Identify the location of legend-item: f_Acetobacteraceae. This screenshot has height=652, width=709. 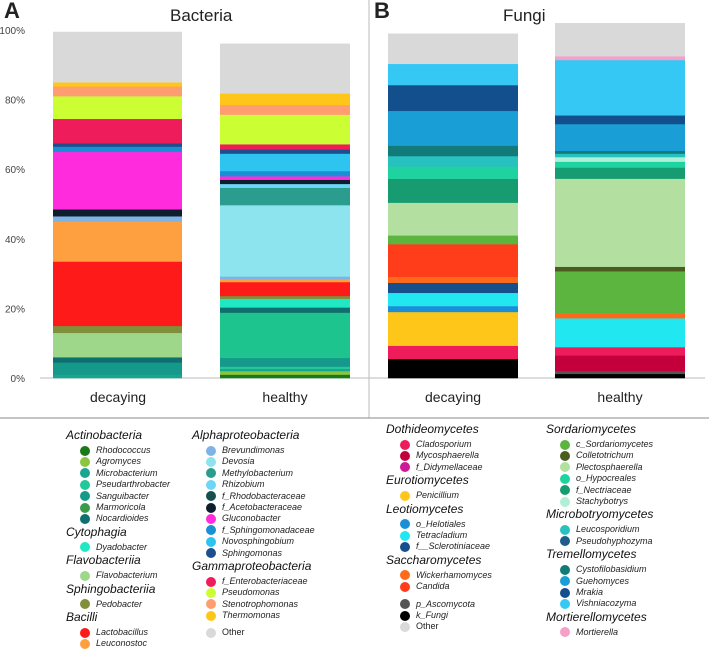
(279, 507).